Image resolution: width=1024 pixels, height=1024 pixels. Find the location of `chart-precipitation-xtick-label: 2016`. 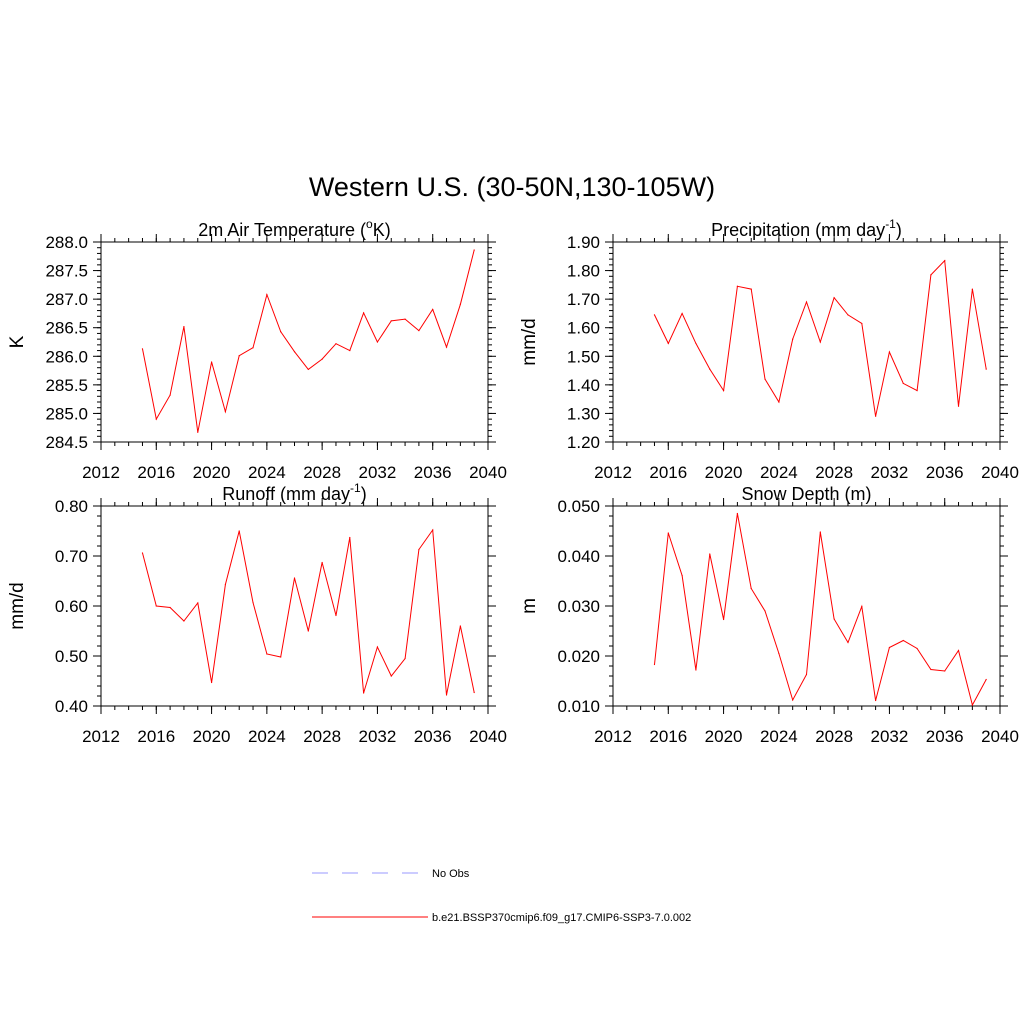

chart-precipitation-xtick-label: 2016 is located at coordinates (668, 472).